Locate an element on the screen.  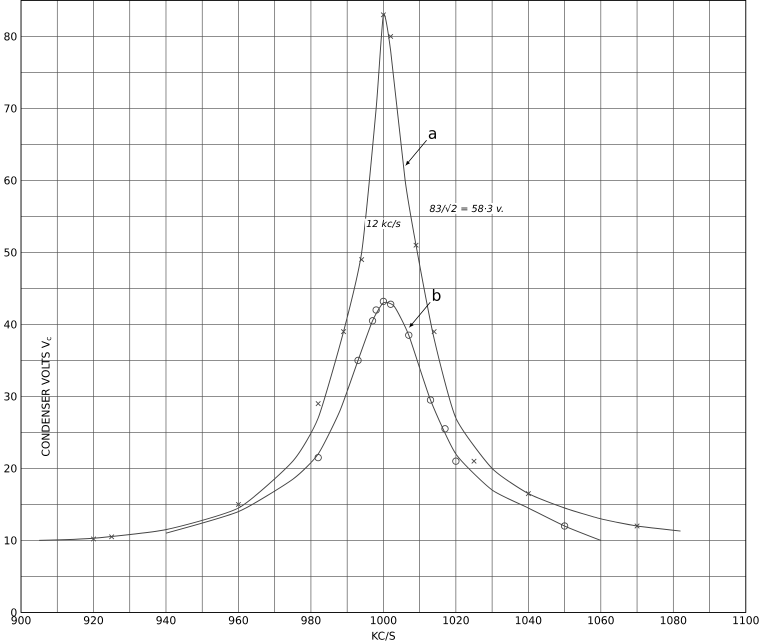
x-tick-label: 1040 is located at coordinates (529, 620).